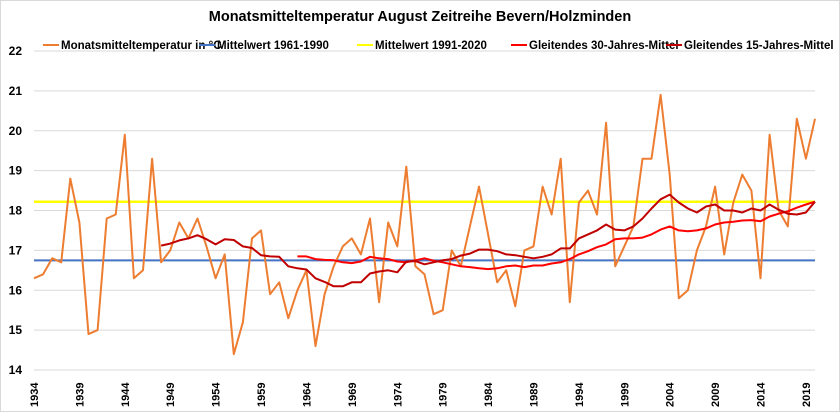 The image size is (840, 412). What do you see at coordinates (671, 394) in the screenshot?
I see `x-tick-label: 2004` at bounding box center [671, 394].